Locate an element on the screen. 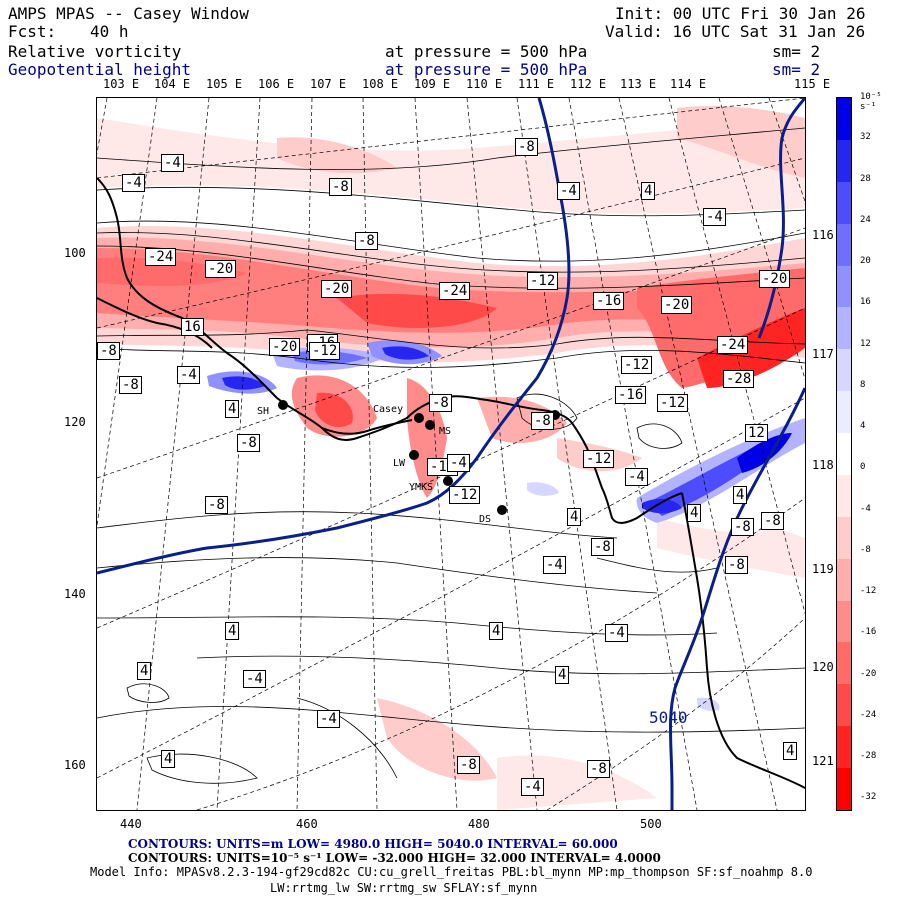  x-tick-500: 500 is located at coordinates (651, 824).